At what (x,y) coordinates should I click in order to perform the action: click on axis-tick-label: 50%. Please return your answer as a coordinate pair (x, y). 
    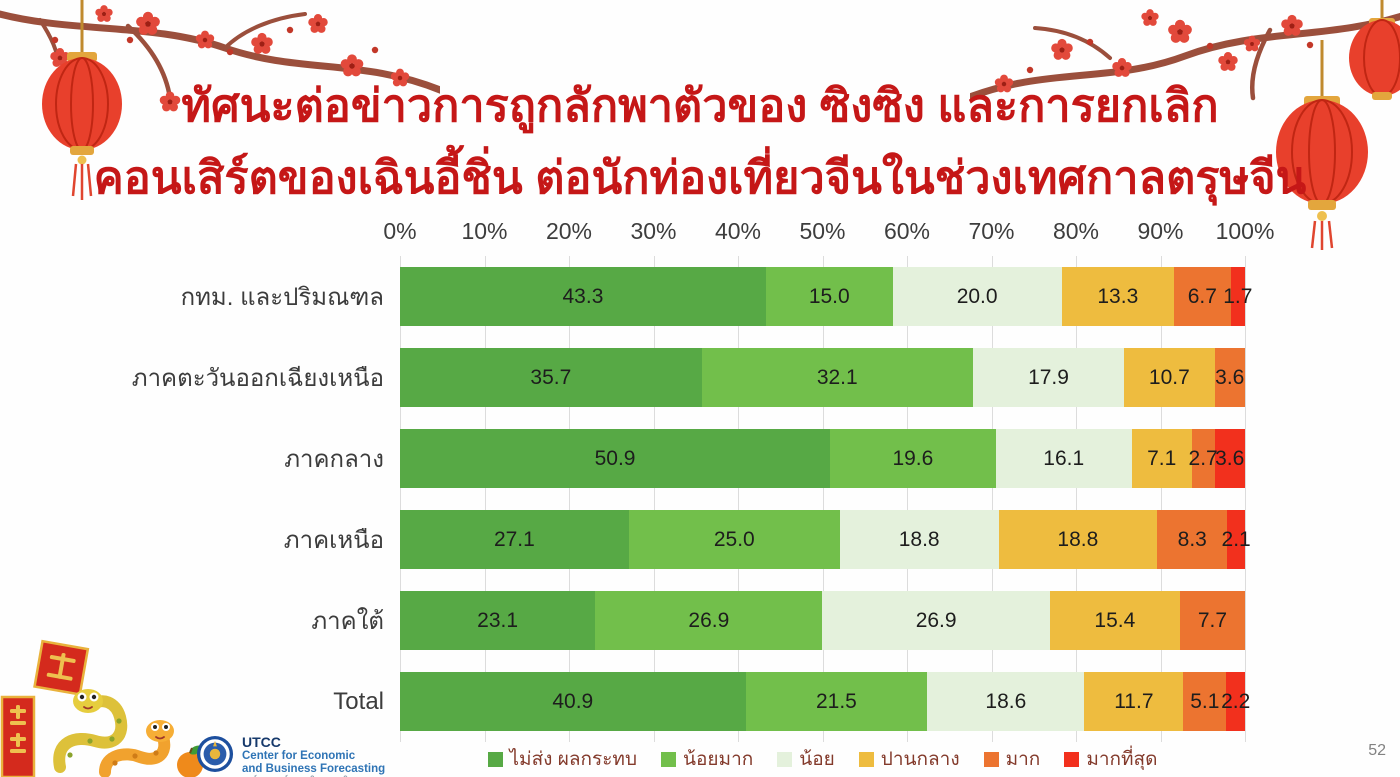
    Looking at the image, I should click on (822, 231).